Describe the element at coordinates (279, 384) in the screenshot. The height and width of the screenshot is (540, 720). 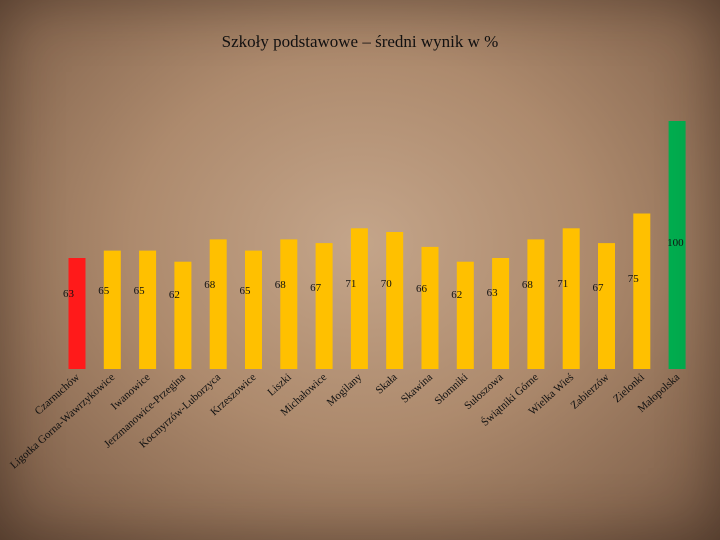
I see `category-label-7: Liszki` at that location.